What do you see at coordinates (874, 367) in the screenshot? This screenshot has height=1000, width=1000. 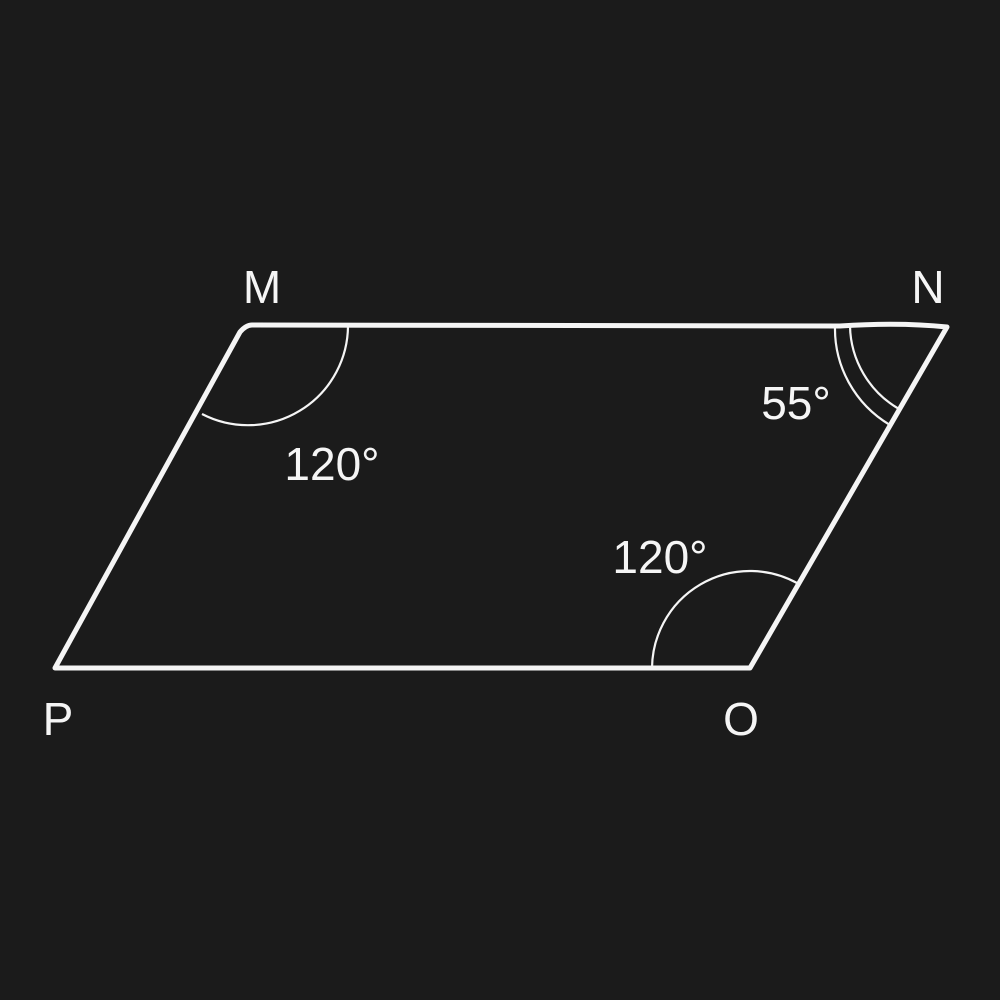 I see `angle-arc-n-inner` at bounding box center [874, 367].